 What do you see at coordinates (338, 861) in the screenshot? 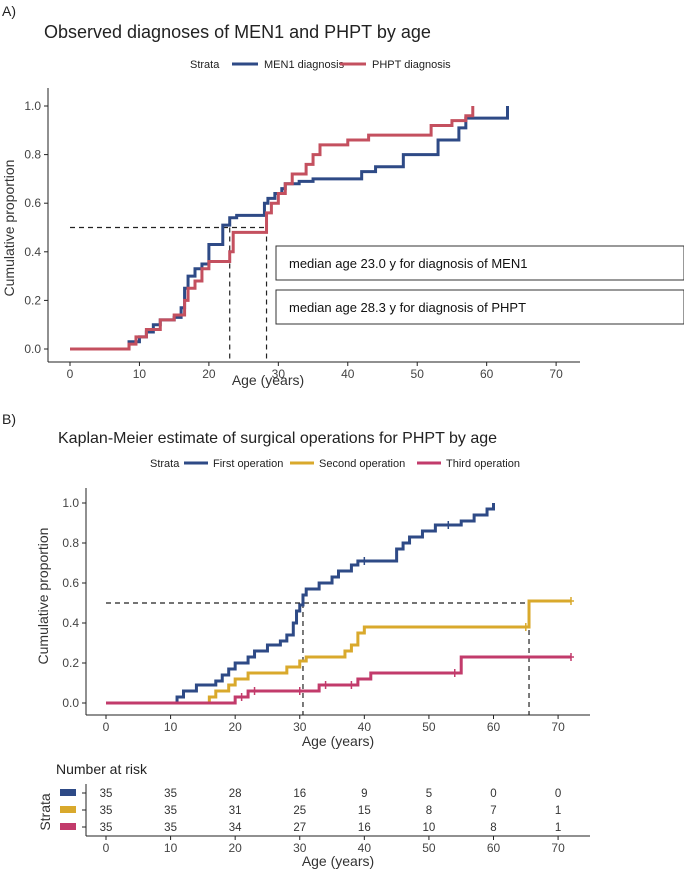
I see `risk-table-x-label: Age (years)` at bounding box center [338, 861].